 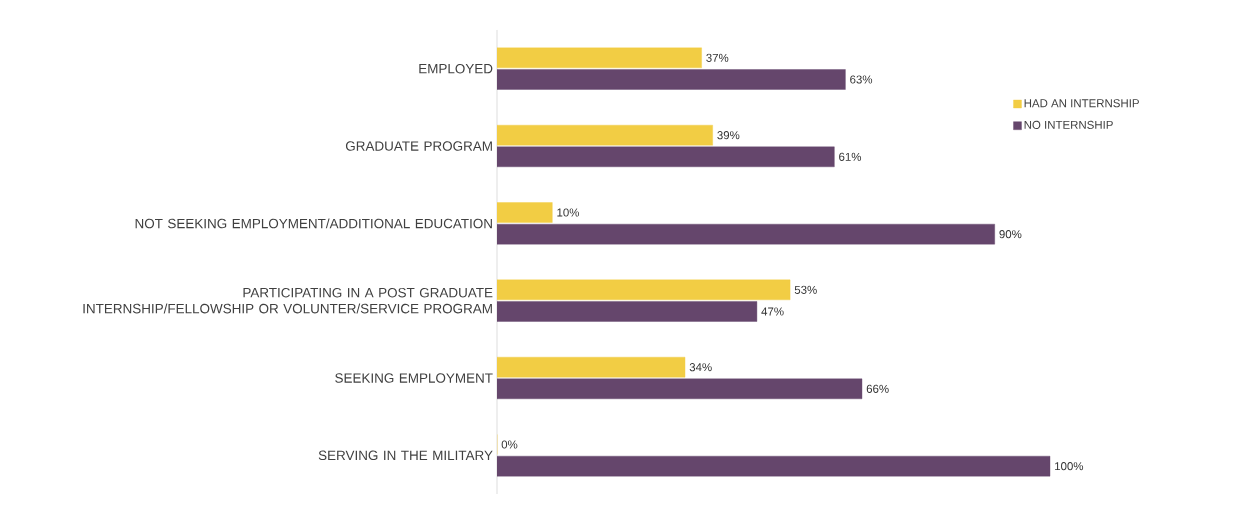 I want to click on data-label: 39%, so click(x=728, y=135).